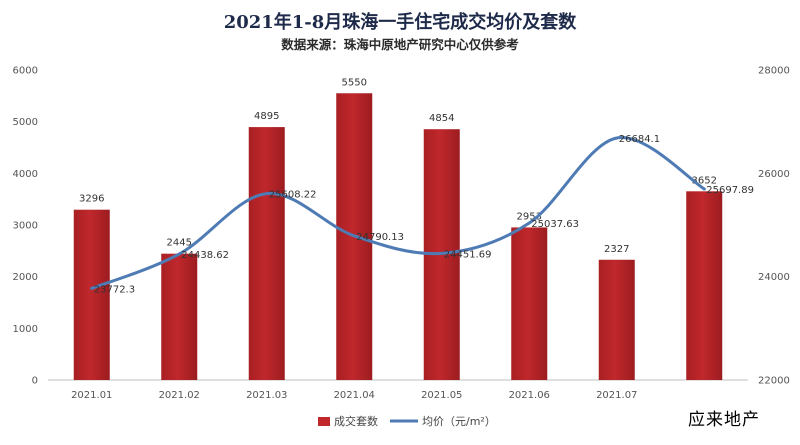 This screenshot has width=800, height=445. Describe the element at coordinates (35, 381) in the screenshot. I see `left-y-tick-label: 0` at that location.